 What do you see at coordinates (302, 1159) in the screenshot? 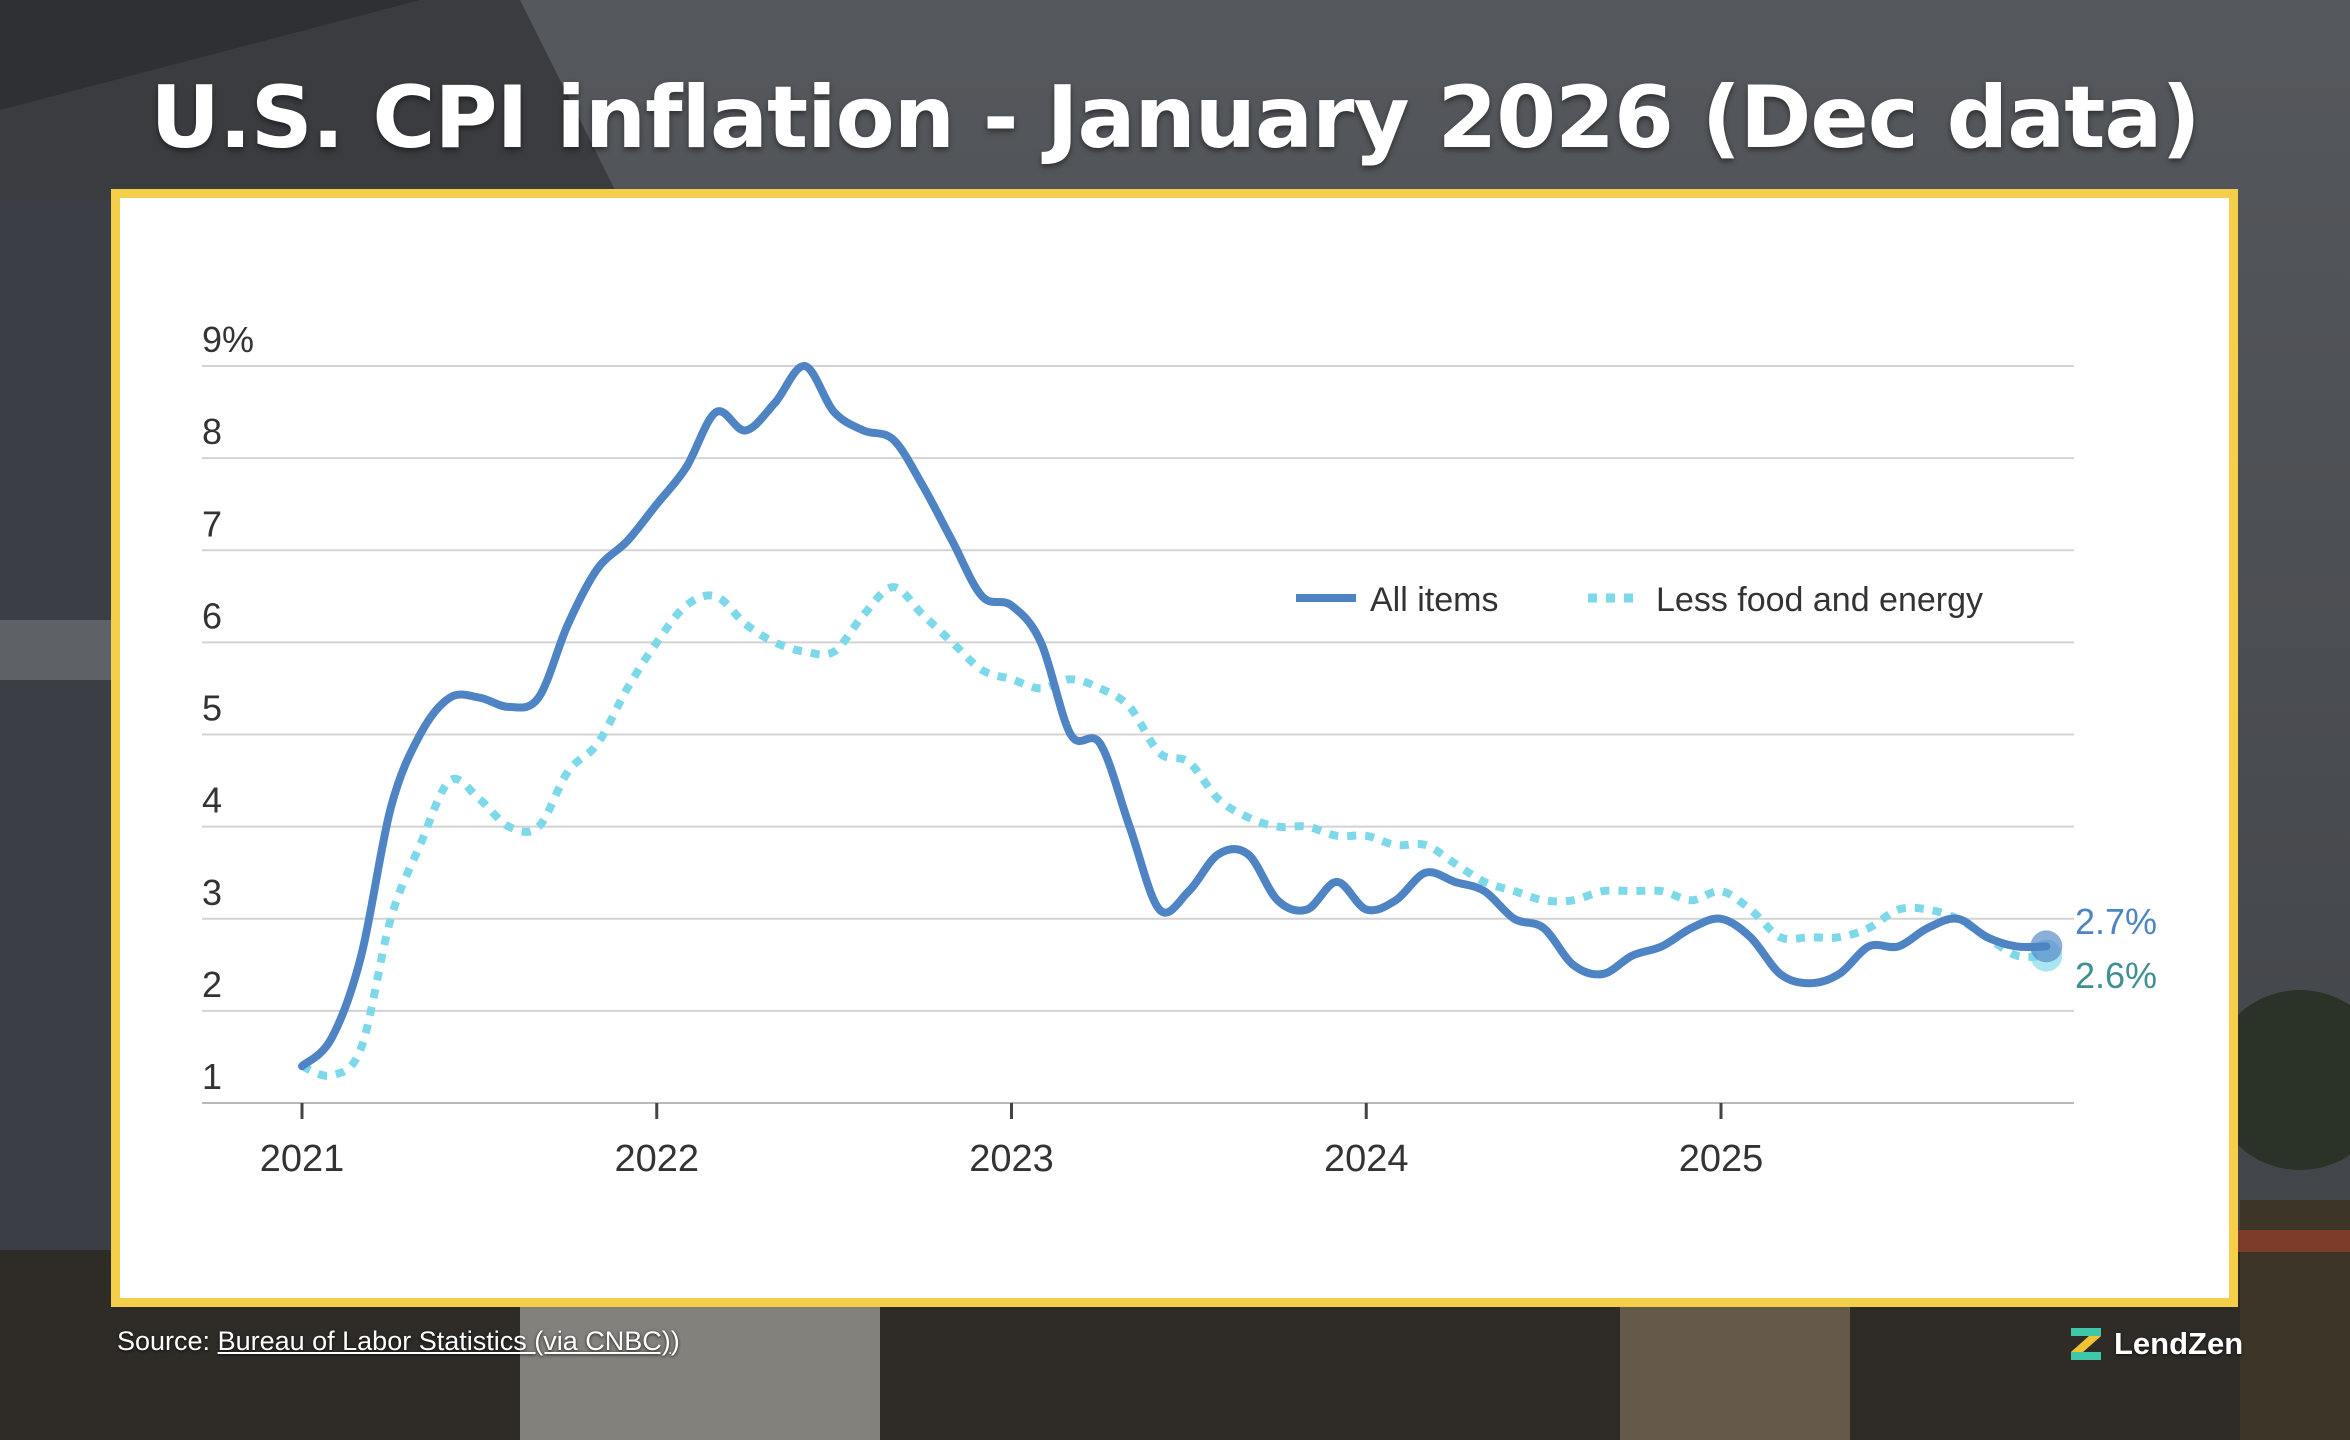
I see `x-tick-label: 2021` at bounding box center [302, 1159].